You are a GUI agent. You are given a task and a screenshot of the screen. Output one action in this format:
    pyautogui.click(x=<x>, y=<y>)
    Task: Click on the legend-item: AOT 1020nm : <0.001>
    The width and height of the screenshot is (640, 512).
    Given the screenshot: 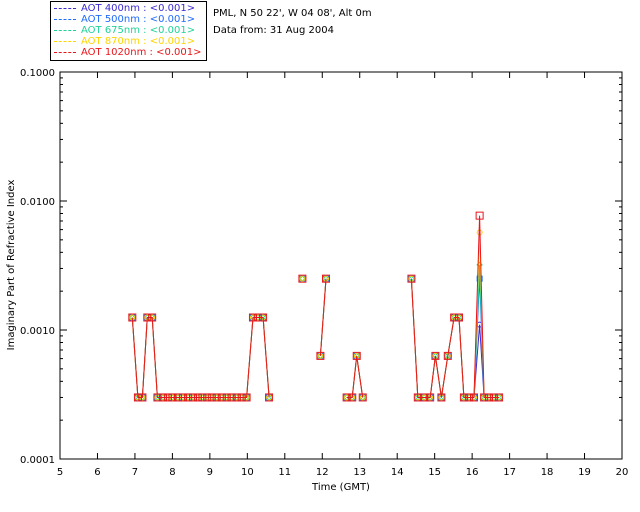 What is the action you would take?
    pyautogui.click(x=127, y=53)
    